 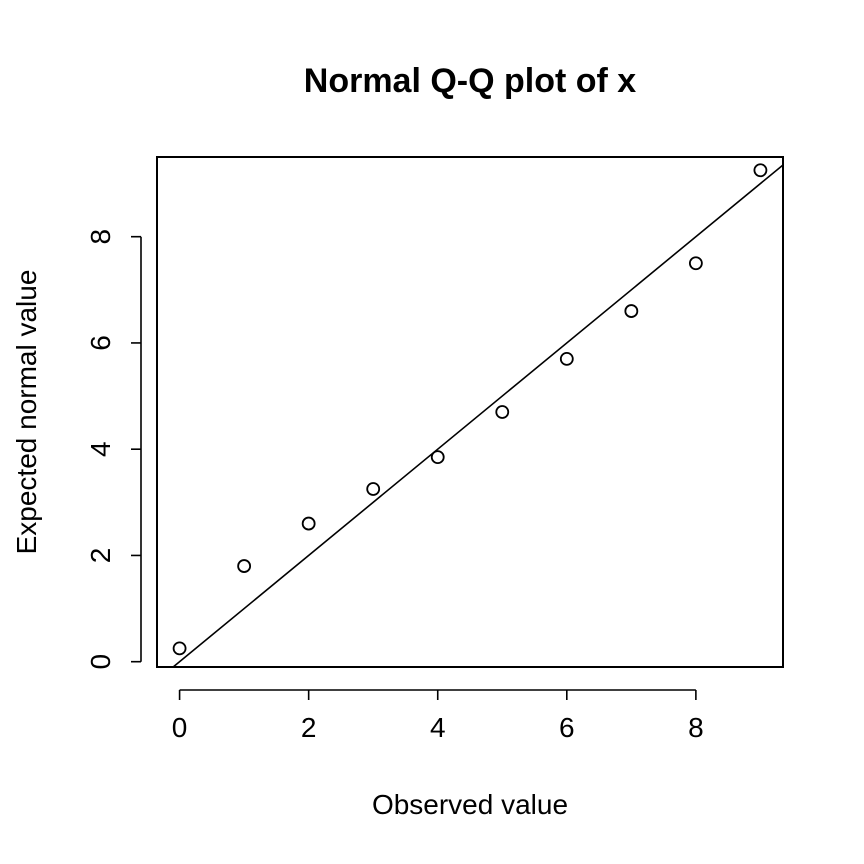 What do you see at coordinates (100, 449) in the screenshot?
I see `y-tick-label: 4` at bounding box center [100, 449].